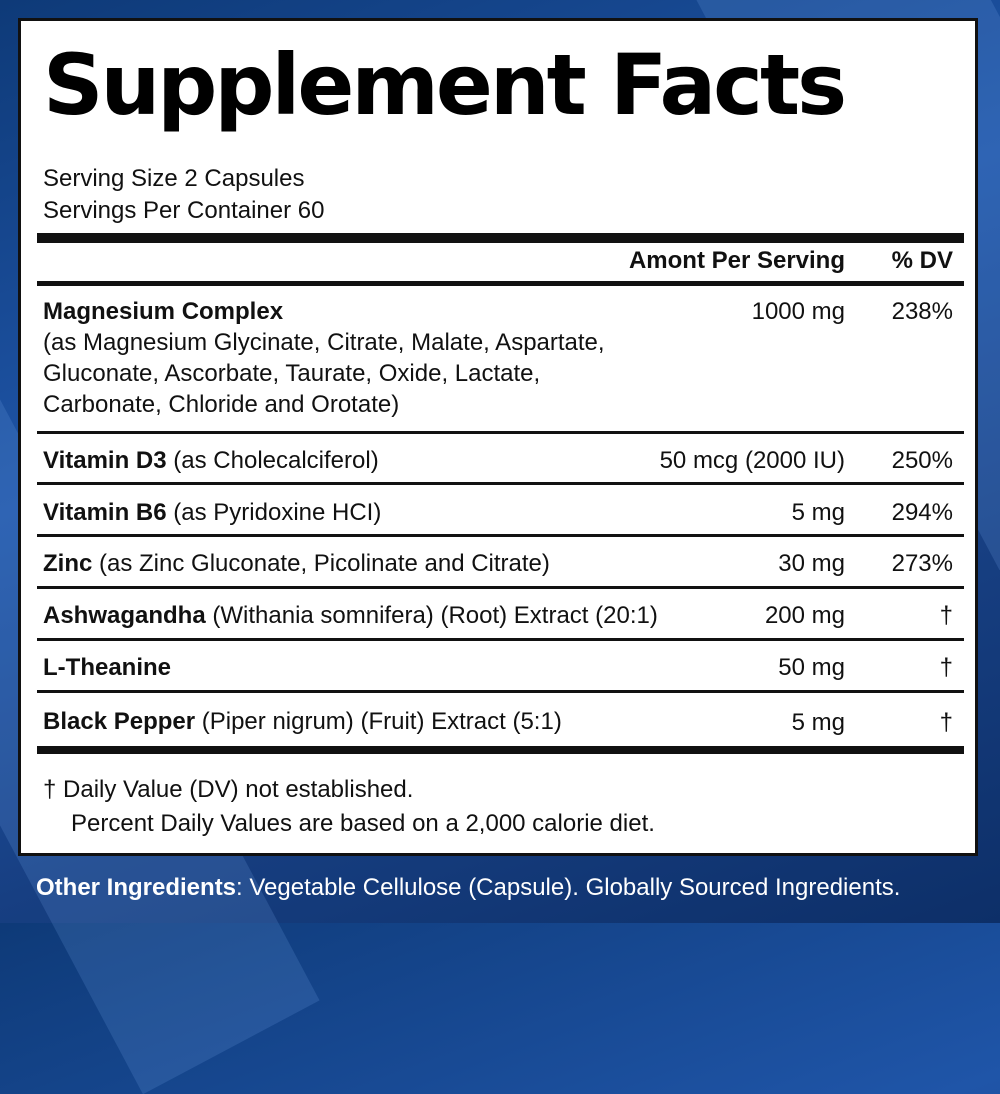  I want to click on nutrient-amount: 50 mcg (2000 IU), so click(752, 460).